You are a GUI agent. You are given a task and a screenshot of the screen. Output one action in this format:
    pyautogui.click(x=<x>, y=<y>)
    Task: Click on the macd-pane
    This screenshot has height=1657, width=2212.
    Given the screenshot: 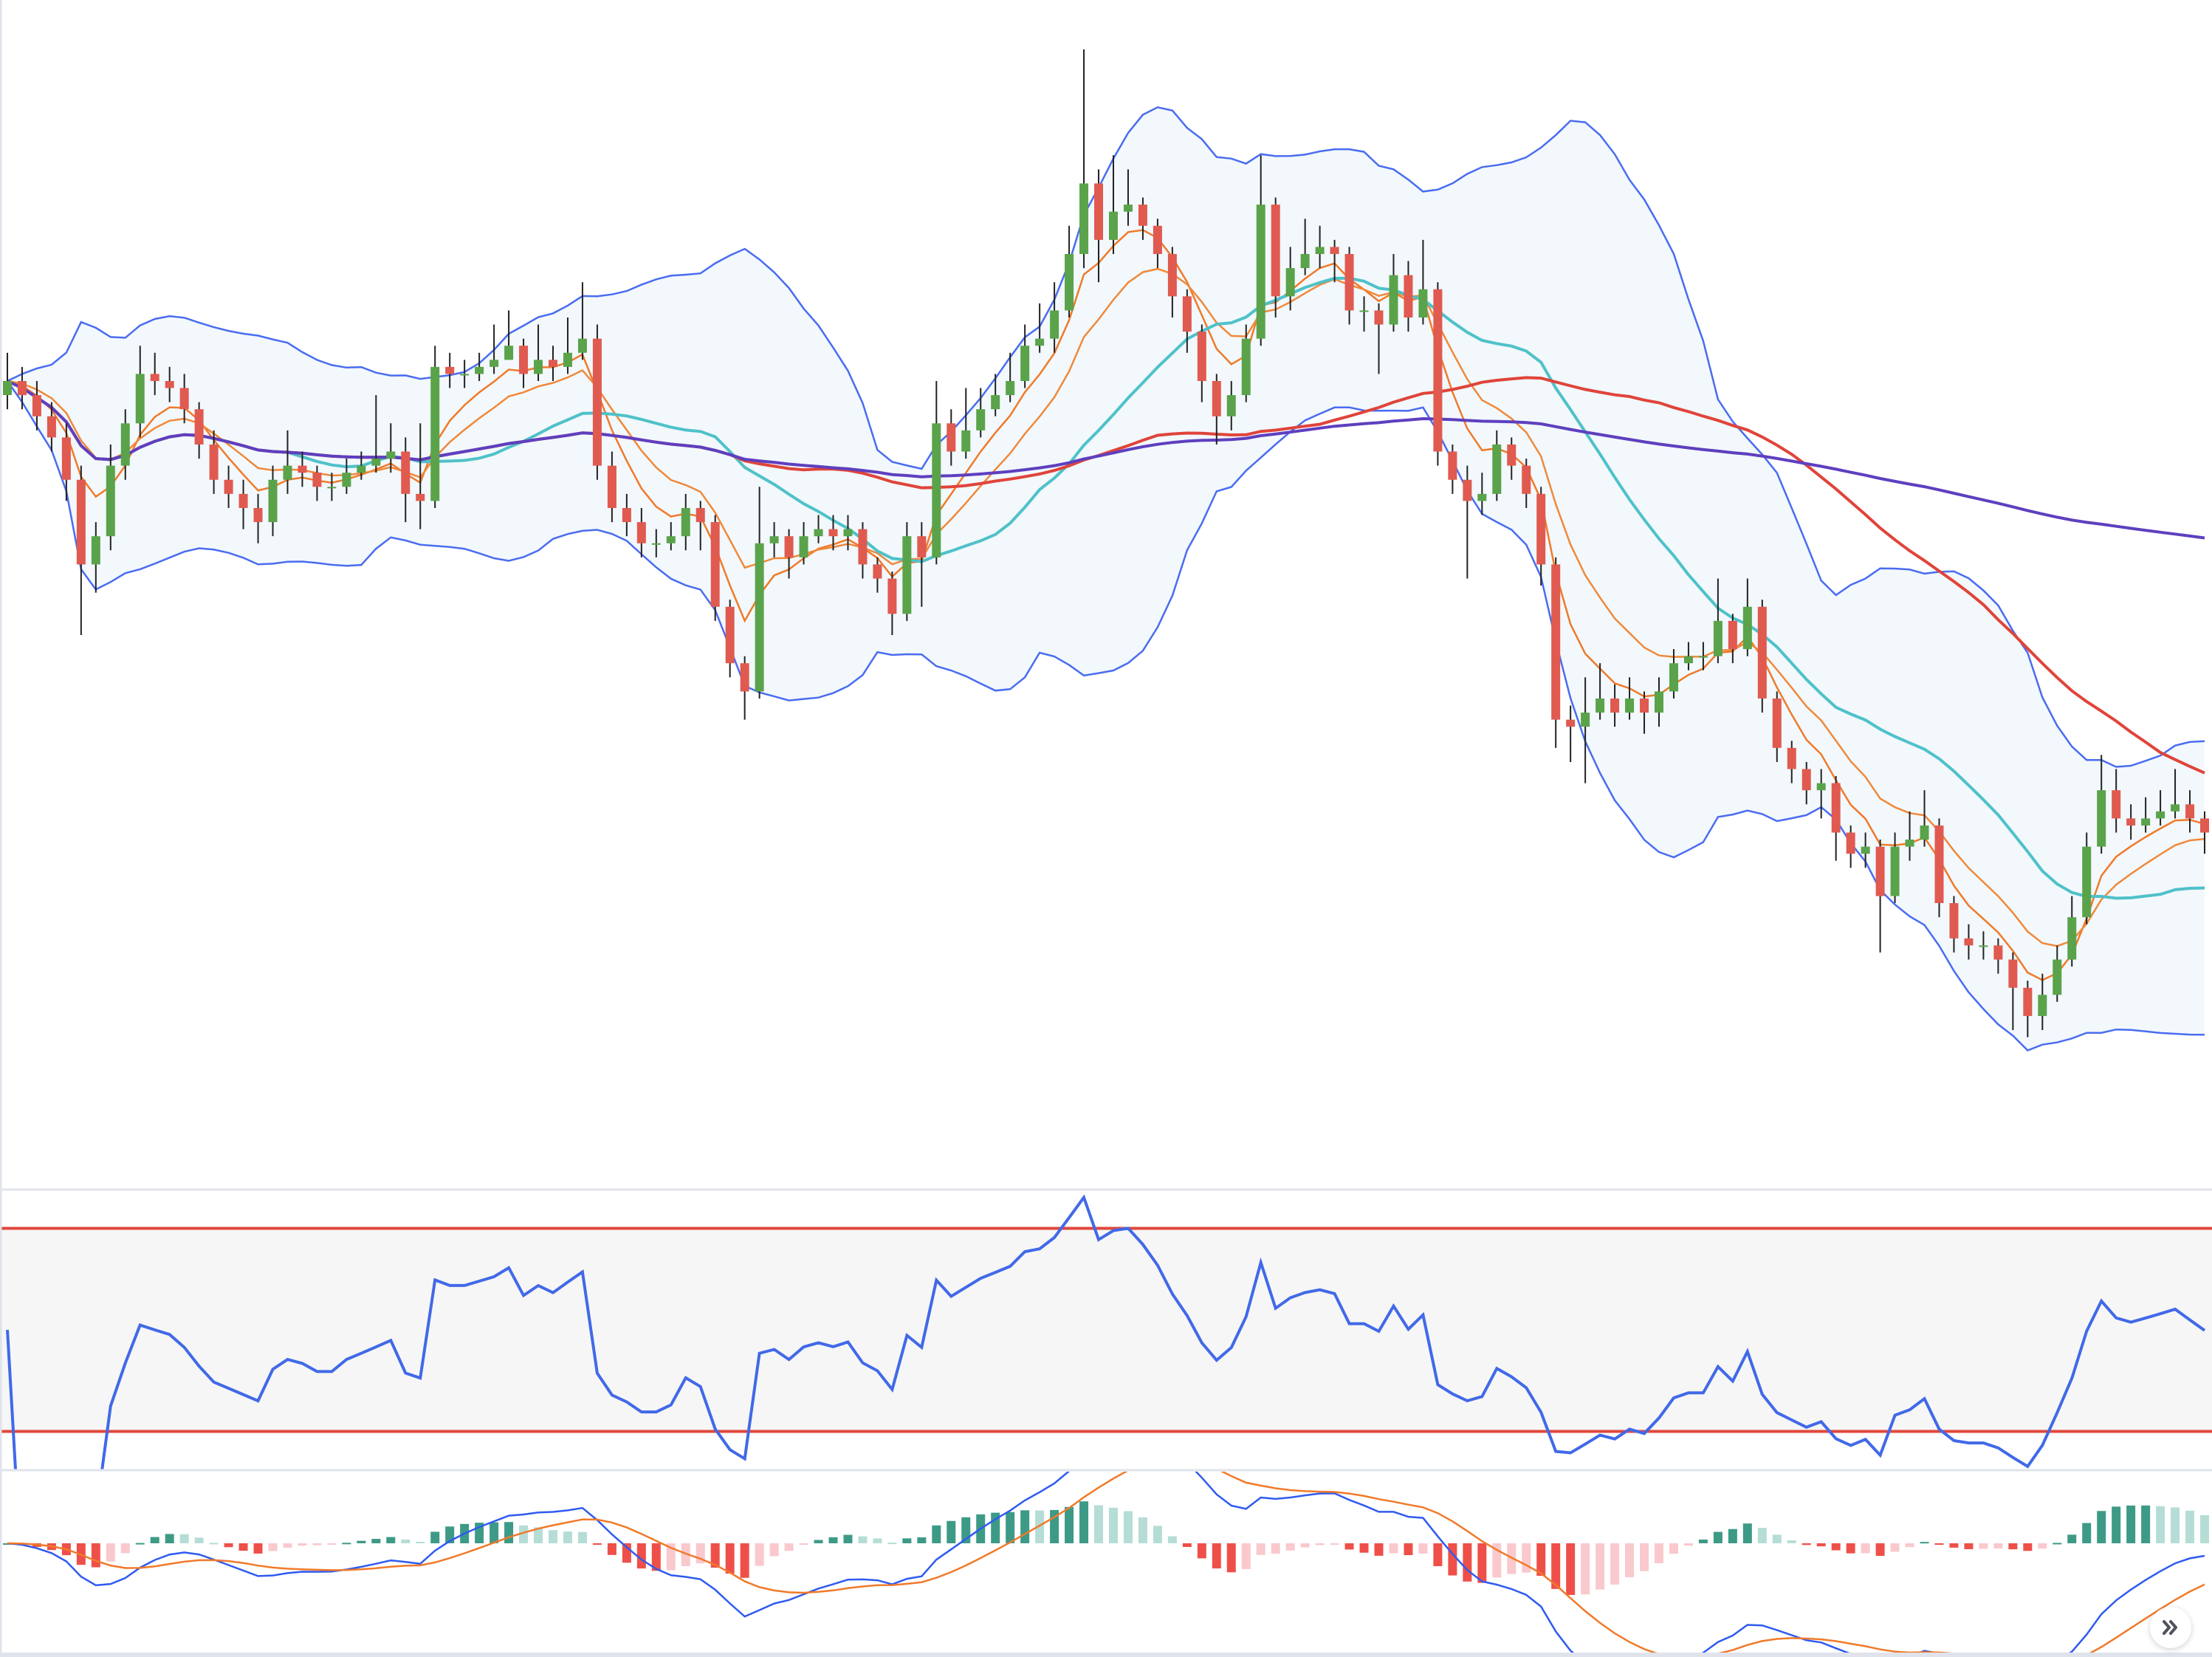 What is the action you would take?
    pyautogui.click(x=1106, y=1547)
    